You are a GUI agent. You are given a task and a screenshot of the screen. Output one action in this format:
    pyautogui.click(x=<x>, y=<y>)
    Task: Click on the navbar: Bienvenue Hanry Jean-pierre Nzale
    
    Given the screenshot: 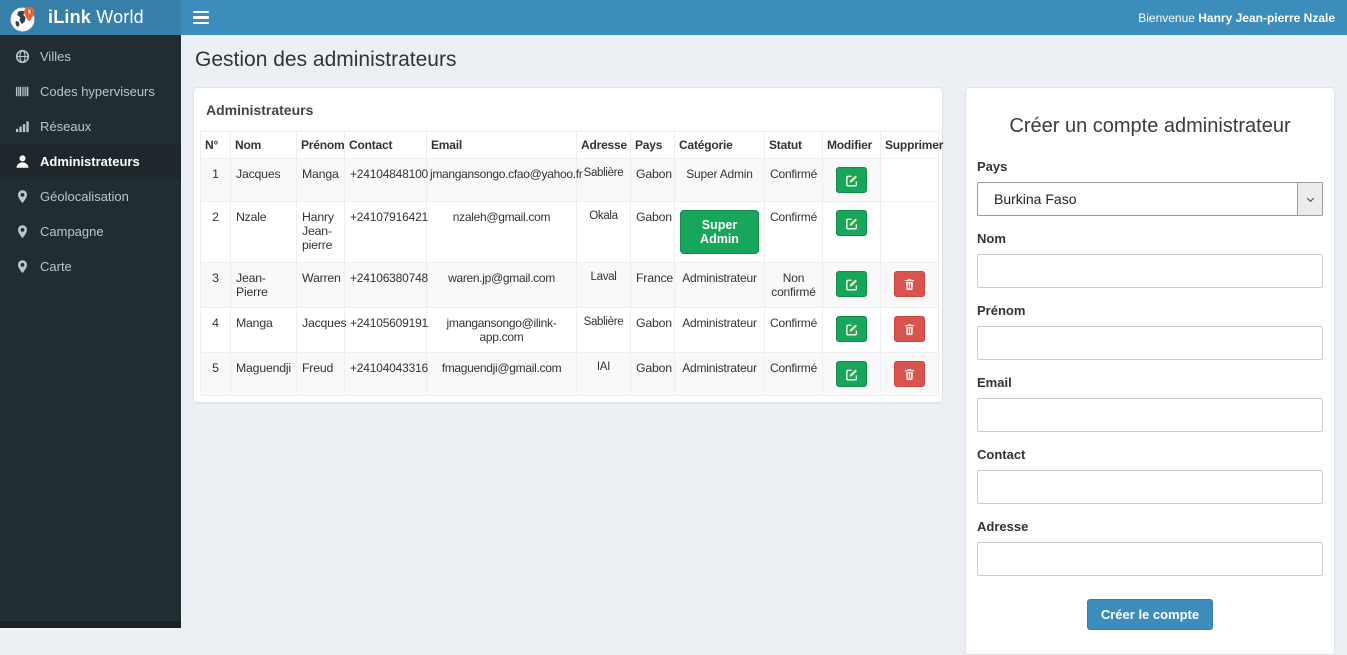 What is the action you would take?
    pyautogui.click(x=764, y=17)
    